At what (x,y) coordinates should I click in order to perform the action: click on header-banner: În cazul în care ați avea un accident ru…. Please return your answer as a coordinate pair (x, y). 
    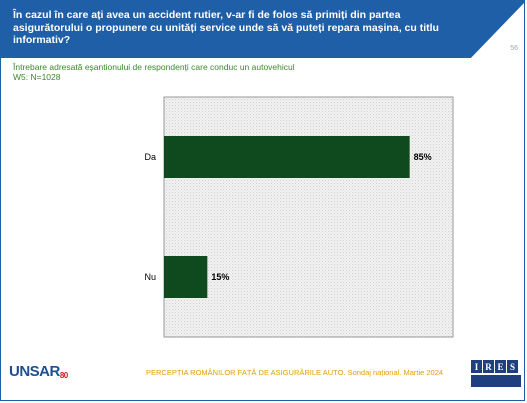
    Looking at the image, I should click on (262, 29).